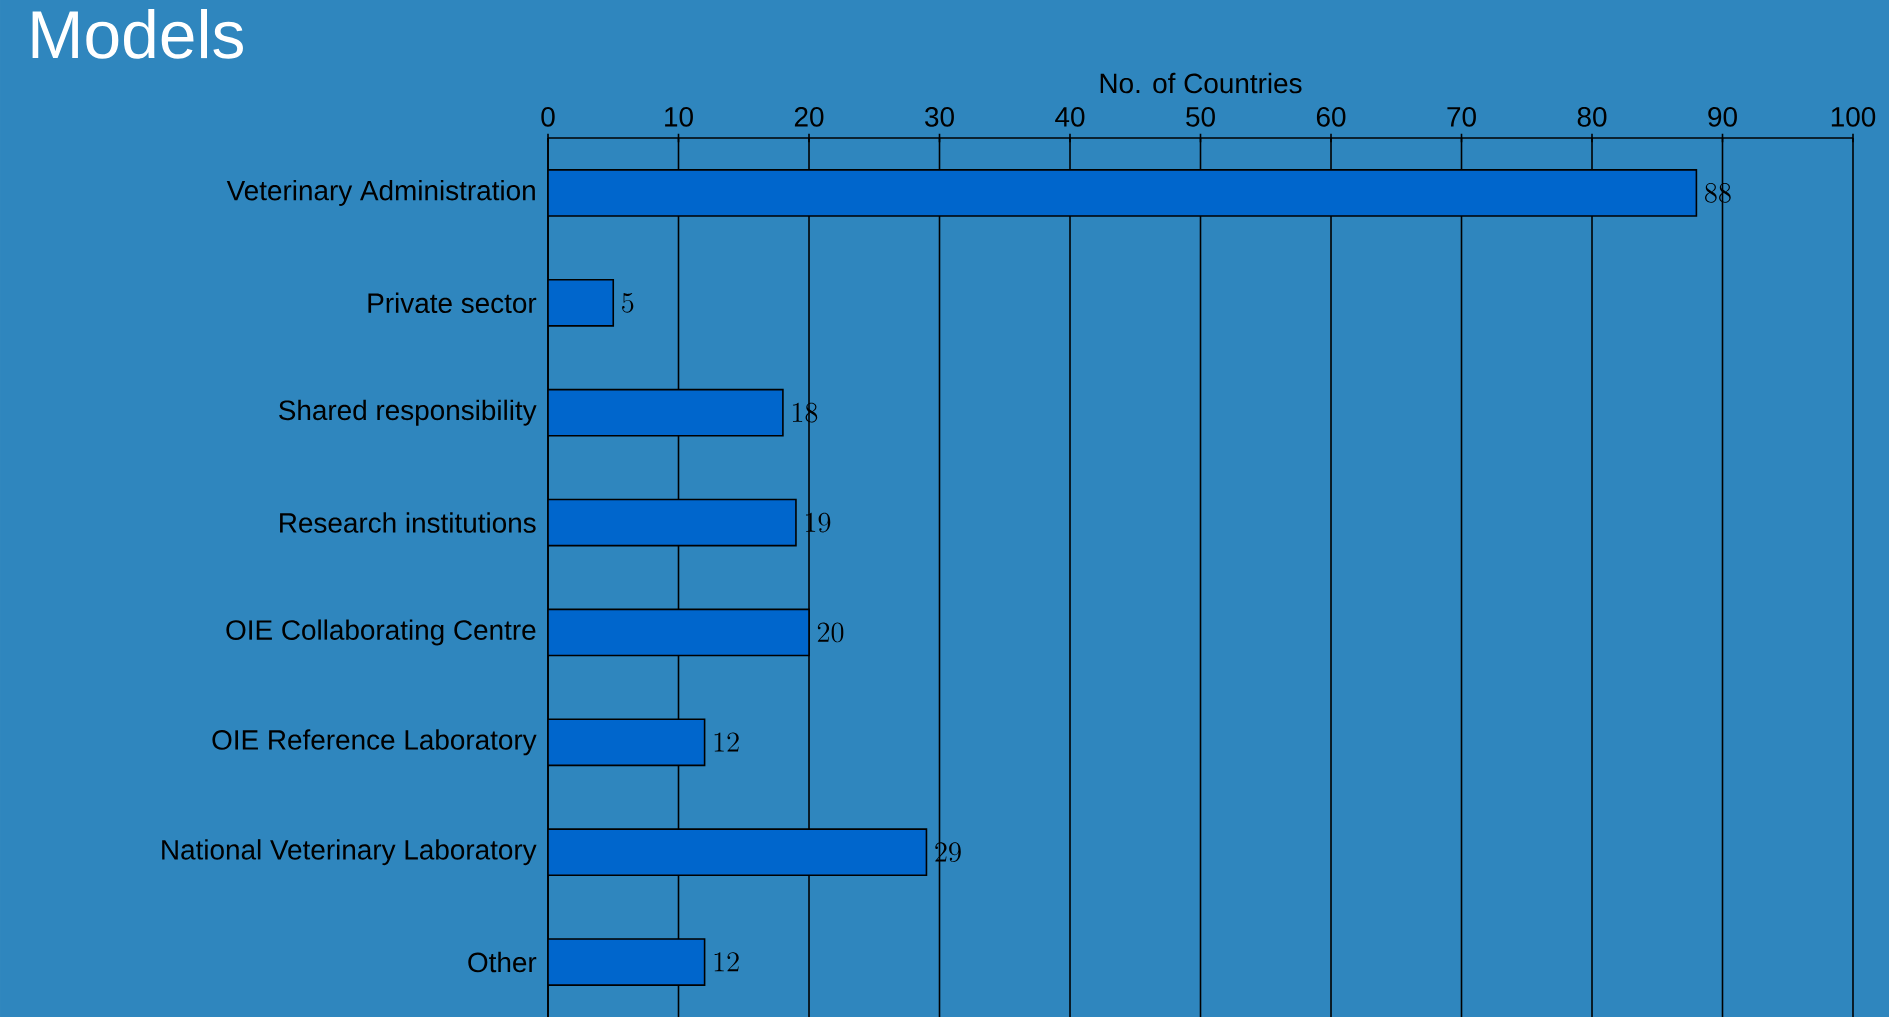 The image size is (1889, 1018). What do you see at coordinates (1200, 117) in the screenshot?
I see `x-tick-label: 50` at bounding box center [1200, 117].